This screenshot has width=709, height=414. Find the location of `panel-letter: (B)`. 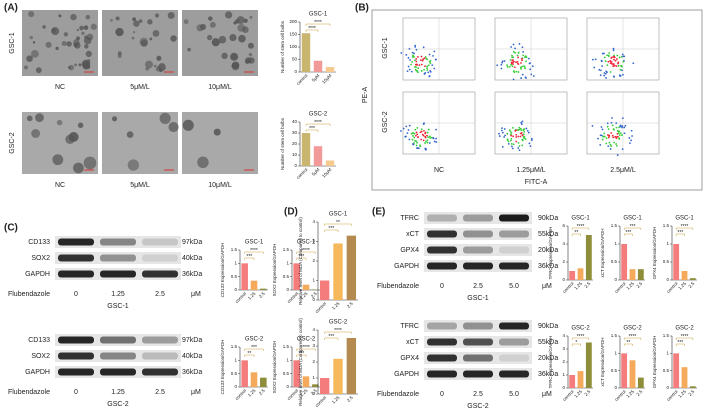

panel-letter: (B) is located at coordinates (362, 8).